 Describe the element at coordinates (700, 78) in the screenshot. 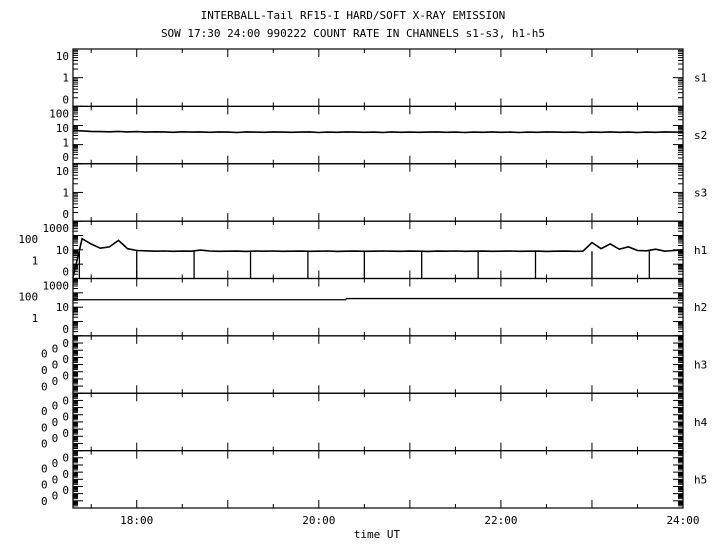

I see `panel-label: s1` at that location.